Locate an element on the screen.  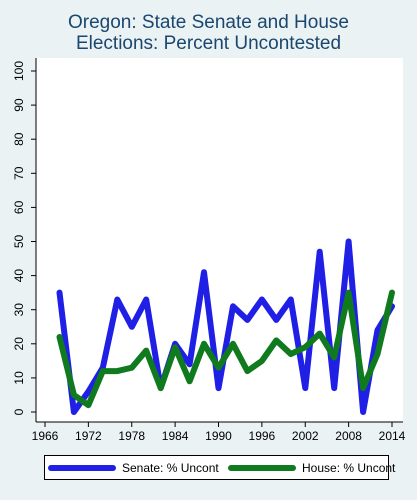
x-tick-label: 1972 is located at coordinates (88, 436).